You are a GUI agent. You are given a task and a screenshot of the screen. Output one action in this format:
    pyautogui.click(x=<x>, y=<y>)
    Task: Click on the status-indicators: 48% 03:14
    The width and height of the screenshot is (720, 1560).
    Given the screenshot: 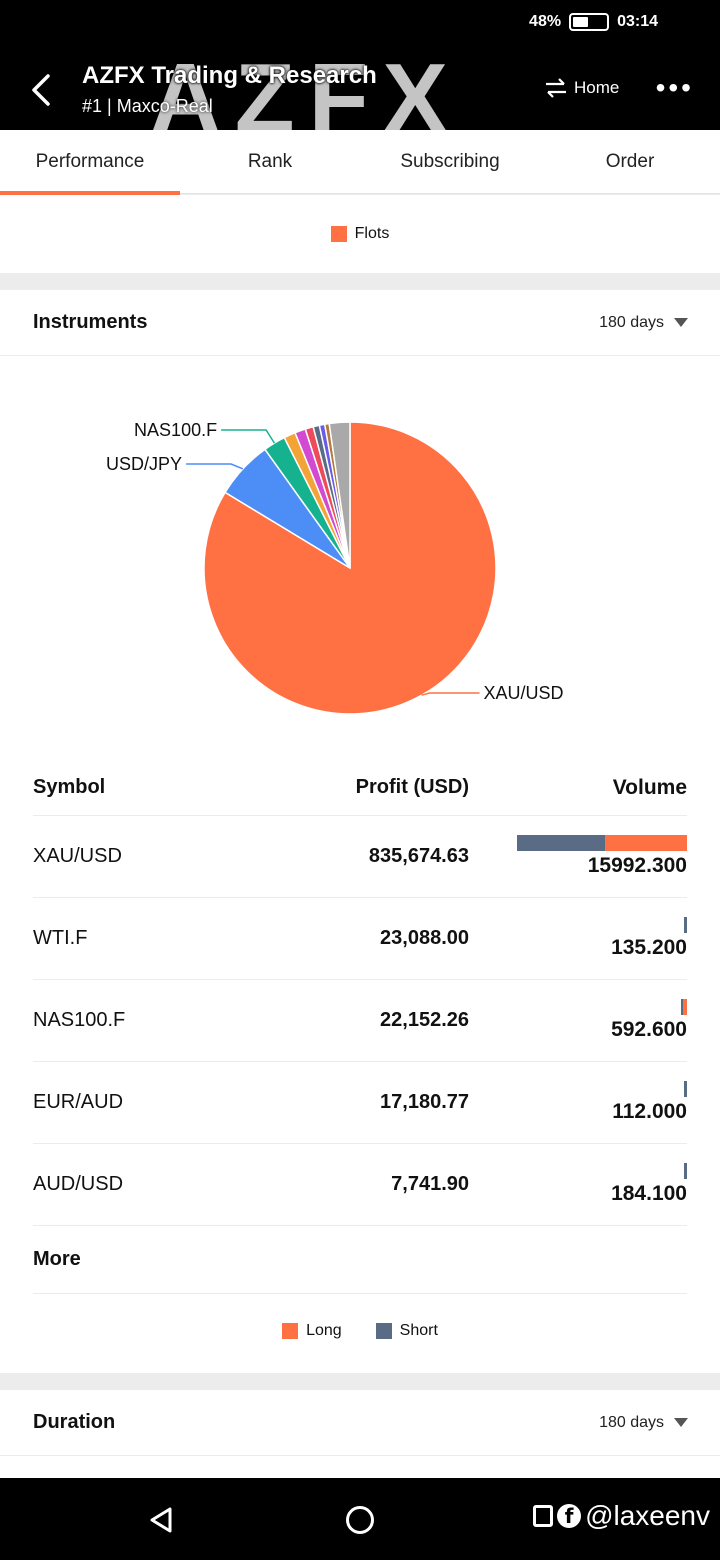 What is the action you would take?
    pyautogui.click(x=593, y=22)
    